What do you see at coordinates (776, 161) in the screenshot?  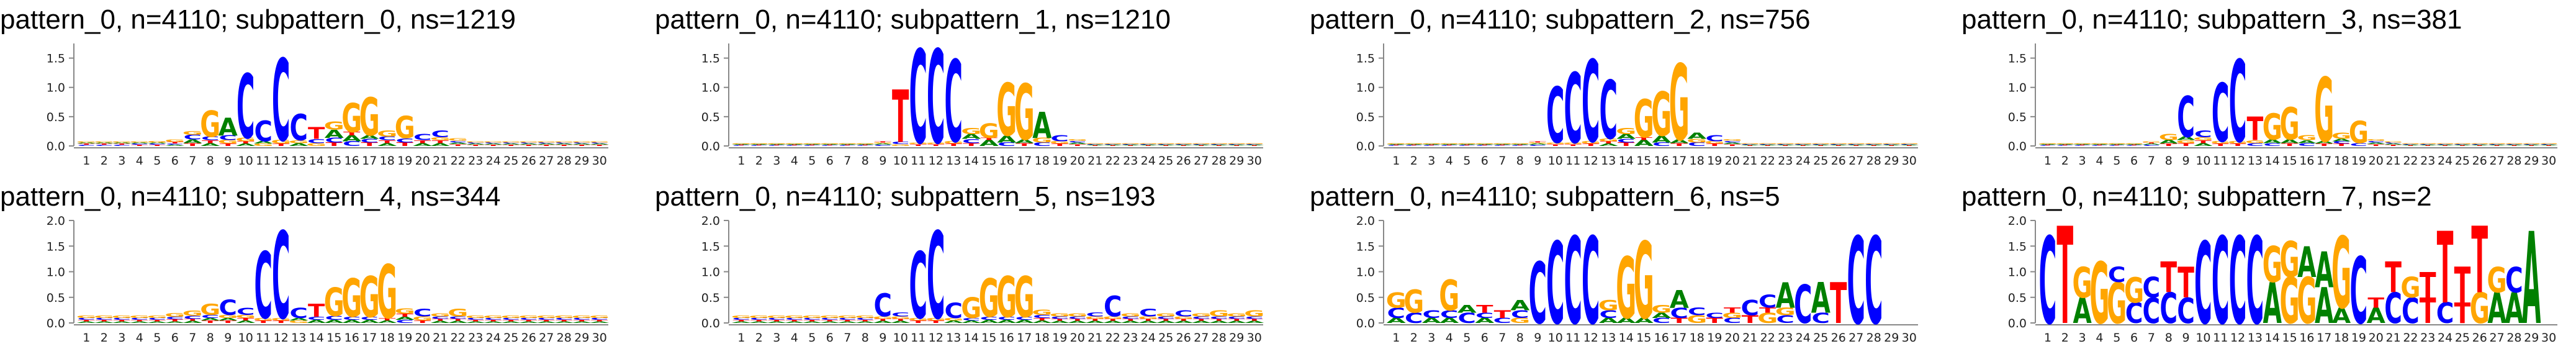 I see `x-tick-label: 3` at bounding box center [776, 161].